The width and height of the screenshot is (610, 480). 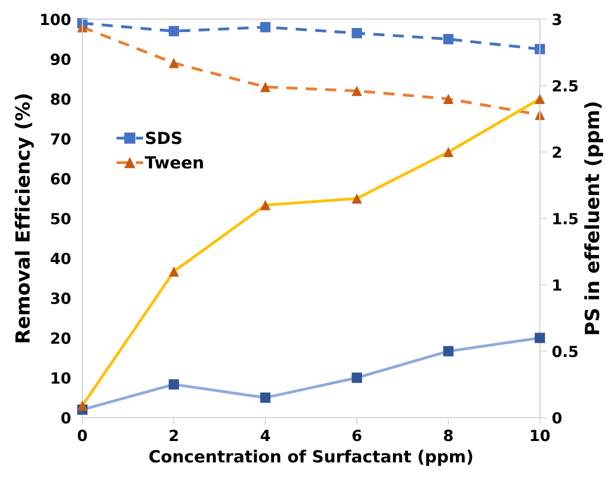 What do you see at coordinates (174, 436) in the screenshot?
I see `x-tick-label: 2` at bounding box center [174, 436].